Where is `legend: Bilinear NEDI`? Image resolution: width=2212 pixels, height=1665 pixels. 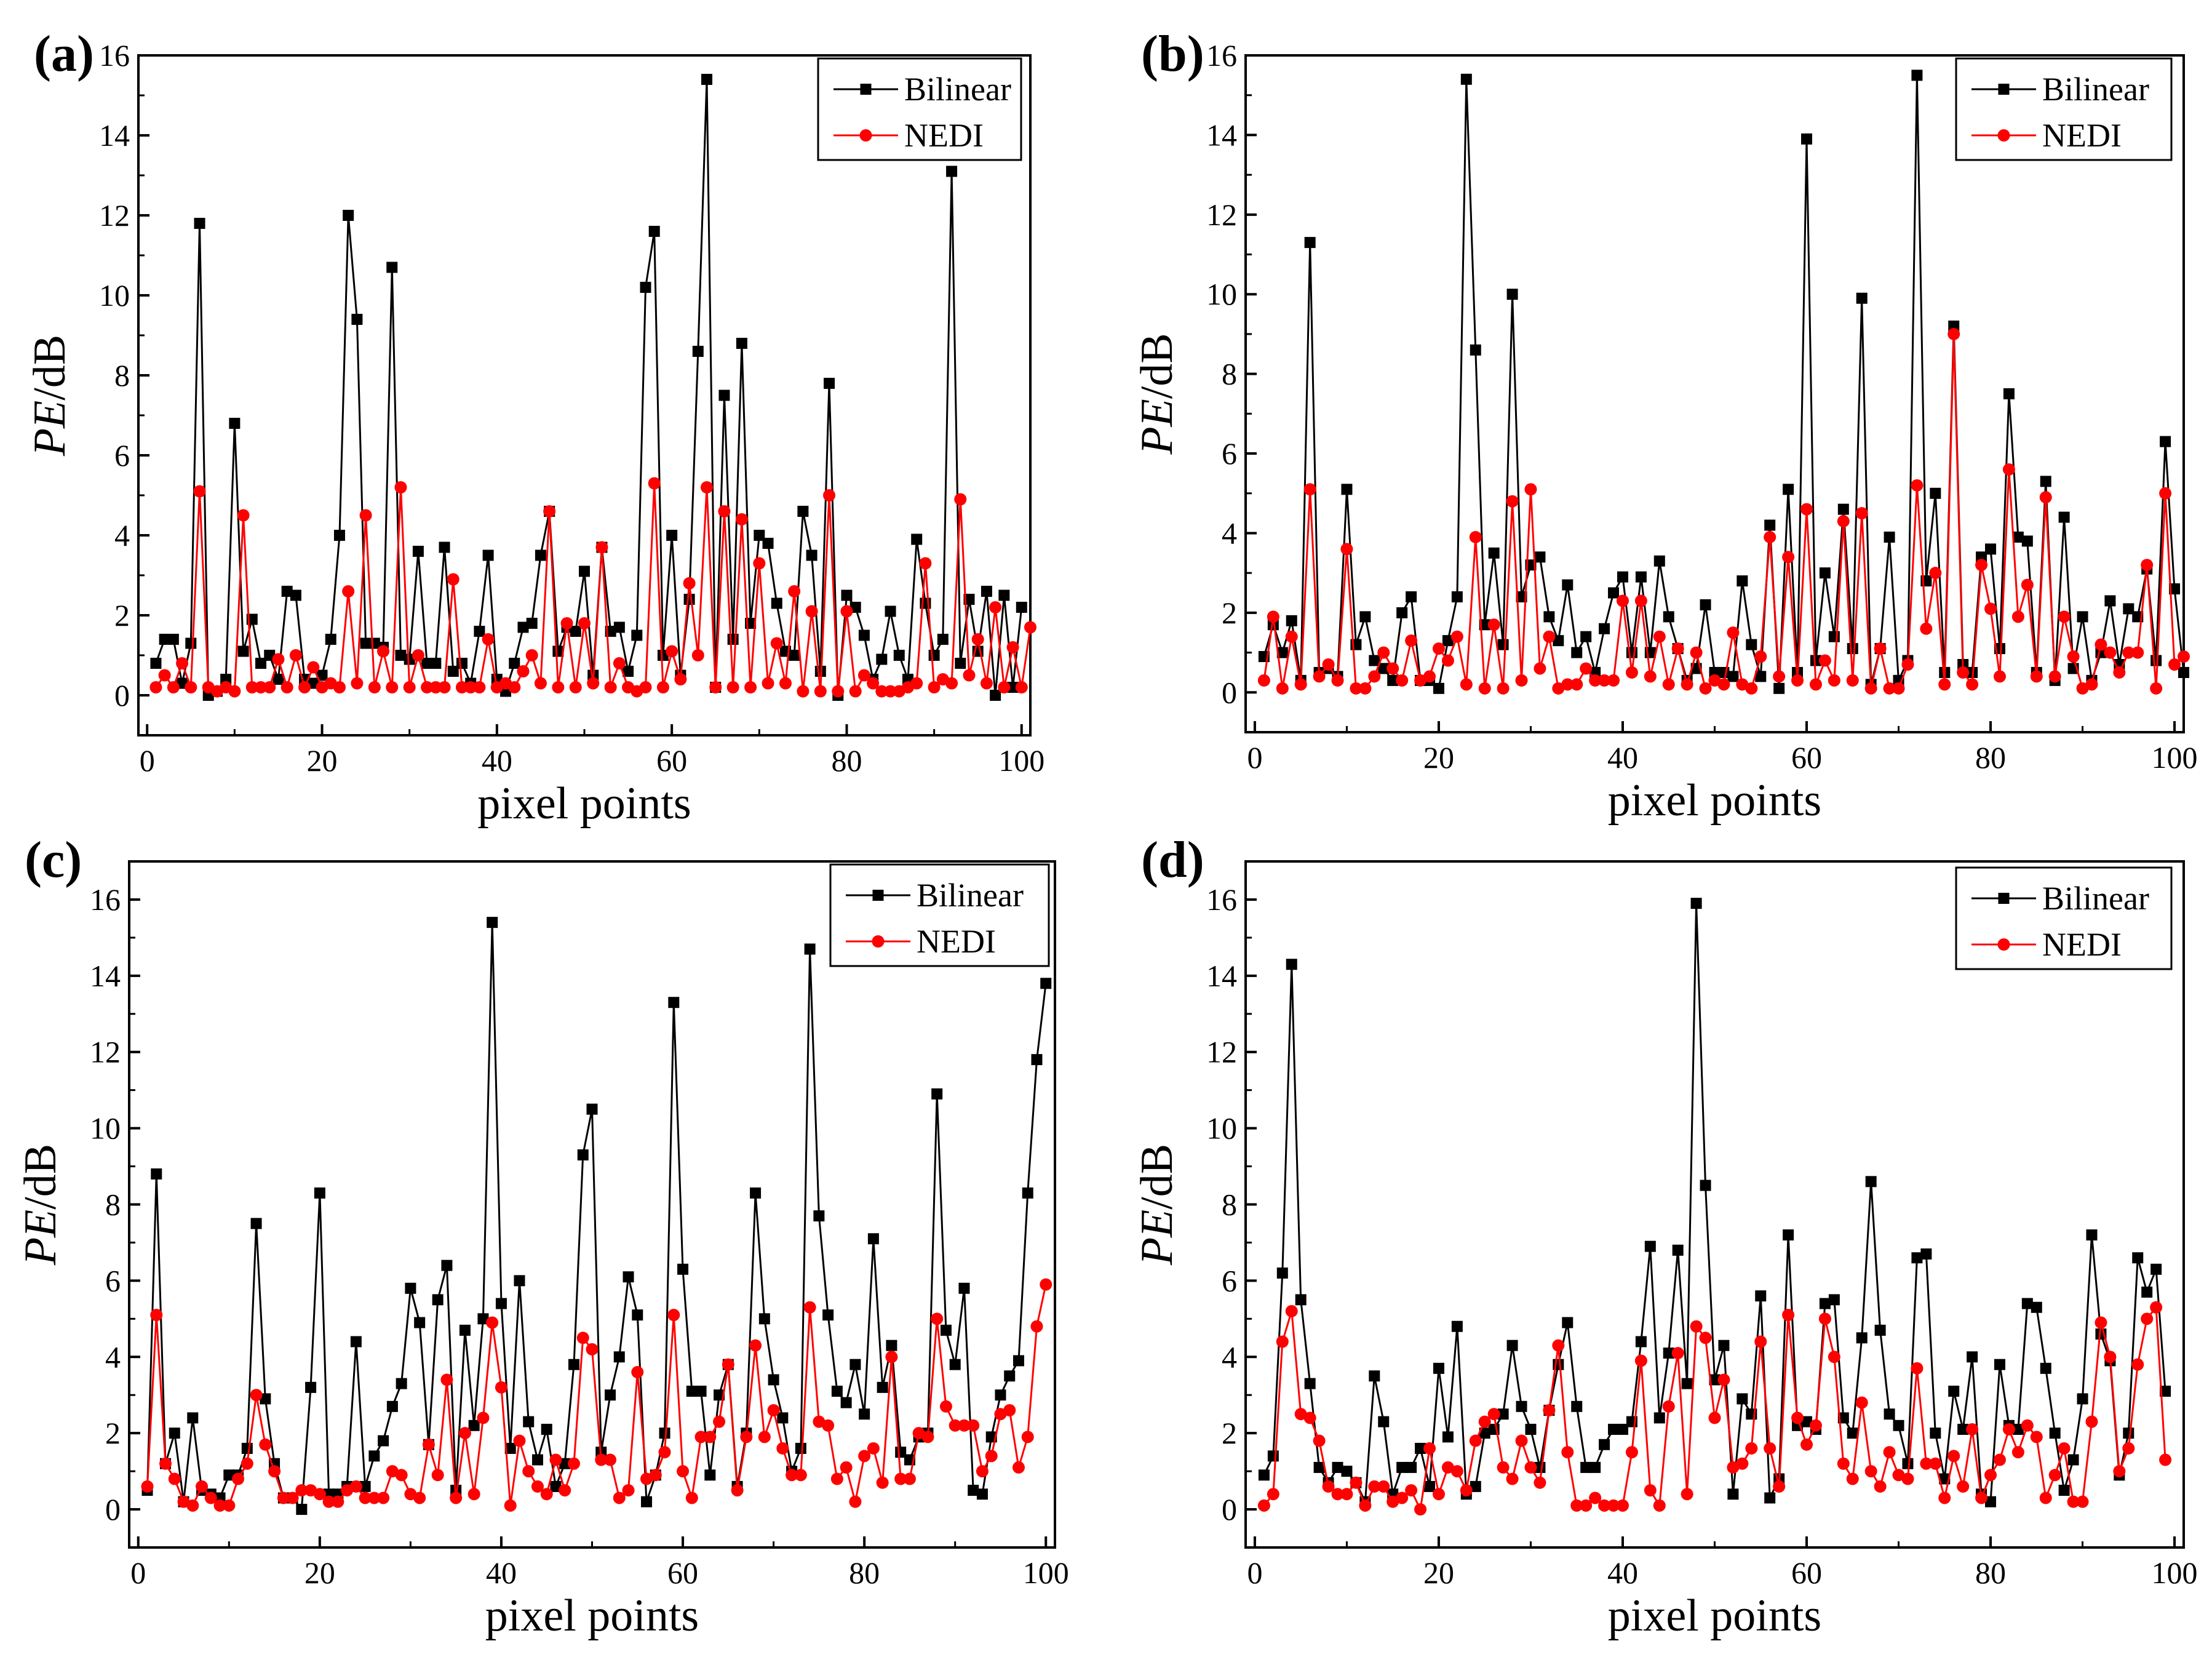 legend: Bilinear NEDI is located at coordinates (939, 915).